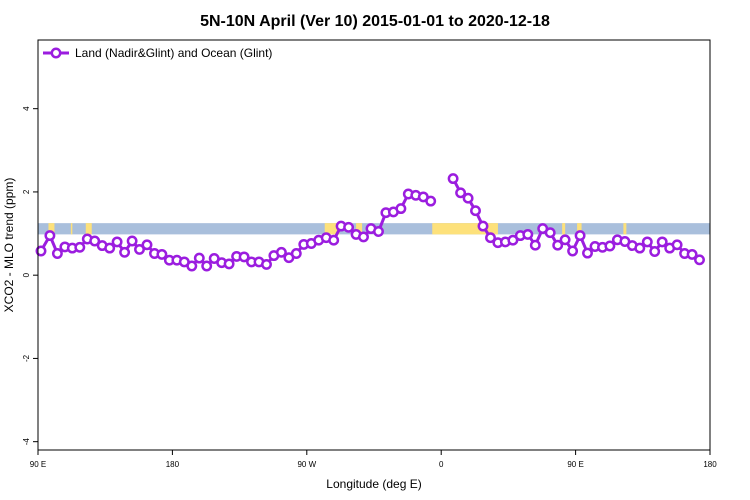  I want to click on y-tick-label: 4, so click(26, 108).